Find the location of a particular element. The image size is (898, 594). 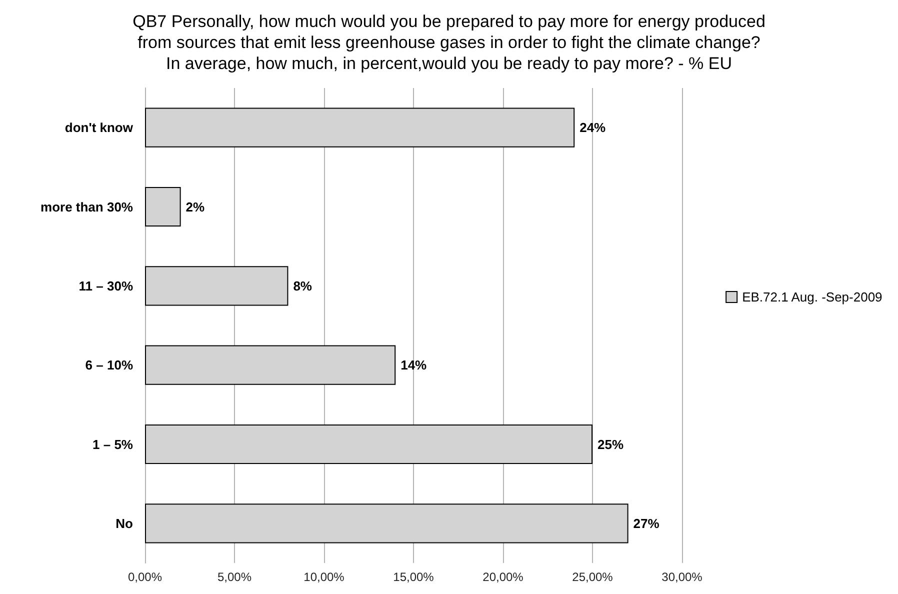

y-tick-label: don't know is located at coordinates (99, 128).